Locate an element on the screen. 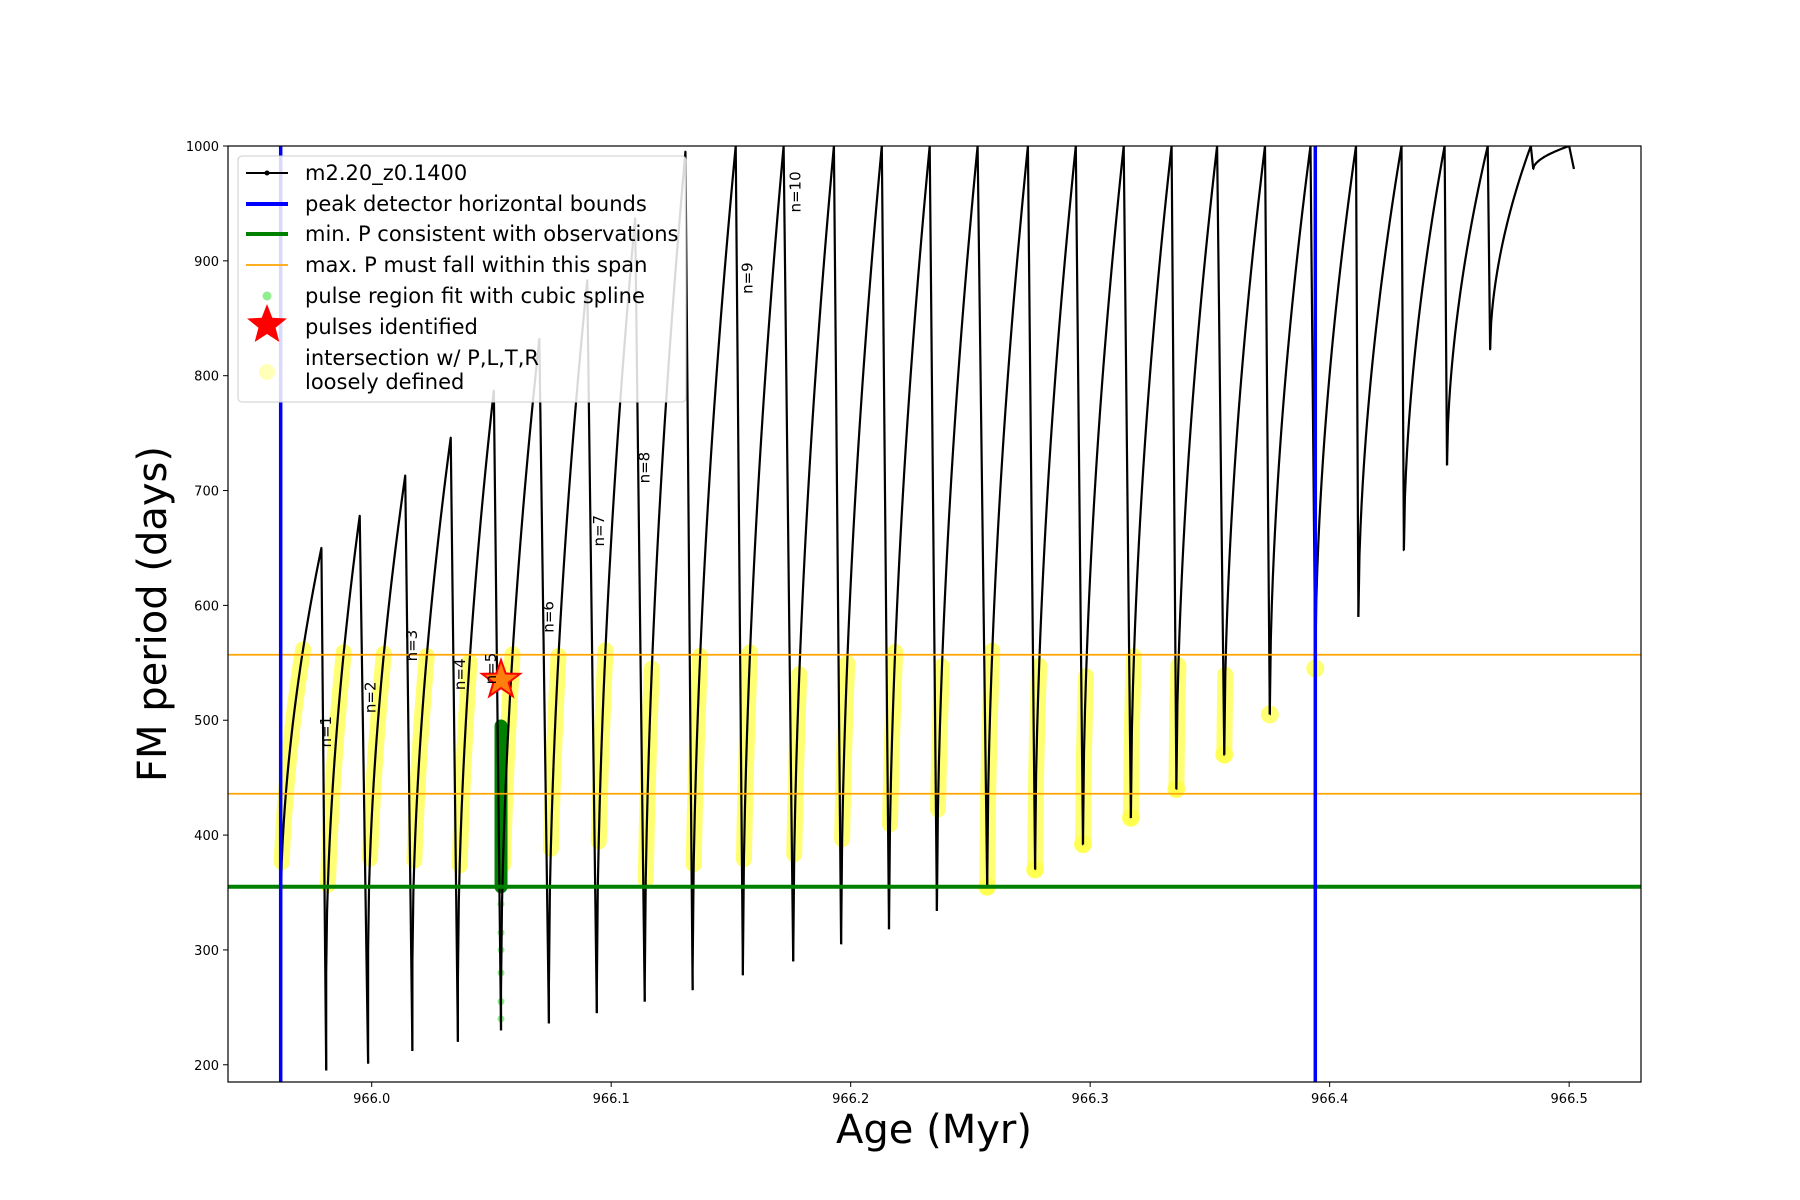  y-tick-label: 600 is located at coordinates (206, 606).